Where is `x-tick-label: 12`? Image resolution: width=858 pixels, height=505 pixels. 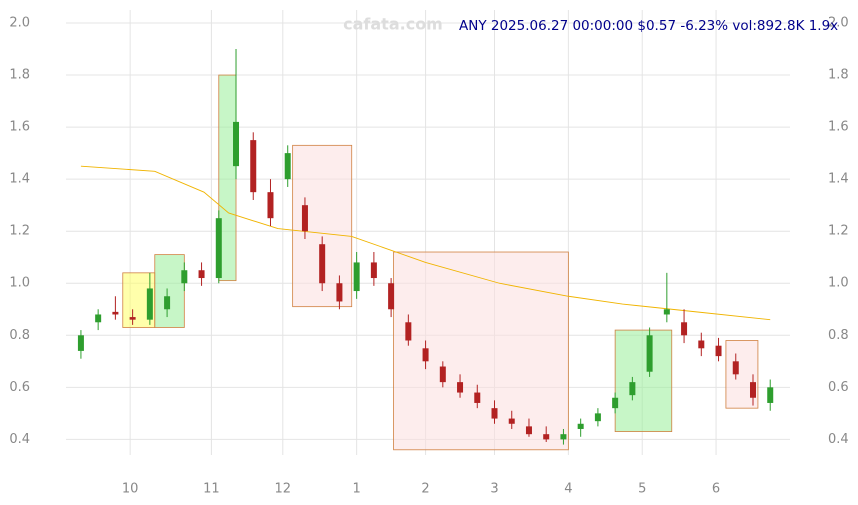 x-tick-label: 12 is located at coordinates (283, 489).